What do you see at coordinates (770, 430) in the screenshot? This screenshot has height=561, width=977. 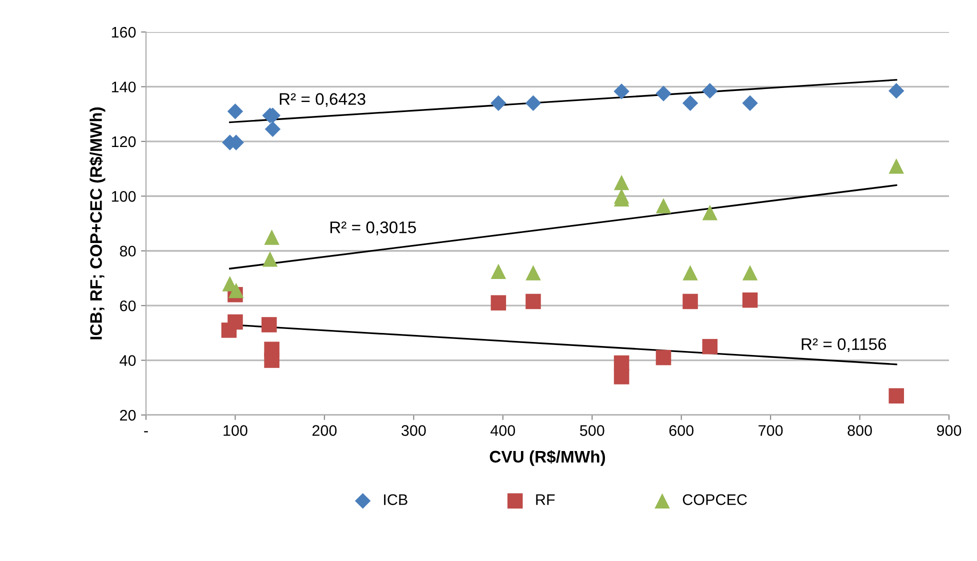 I see `x-tick-label: 700` at bounding box center [770, 430].